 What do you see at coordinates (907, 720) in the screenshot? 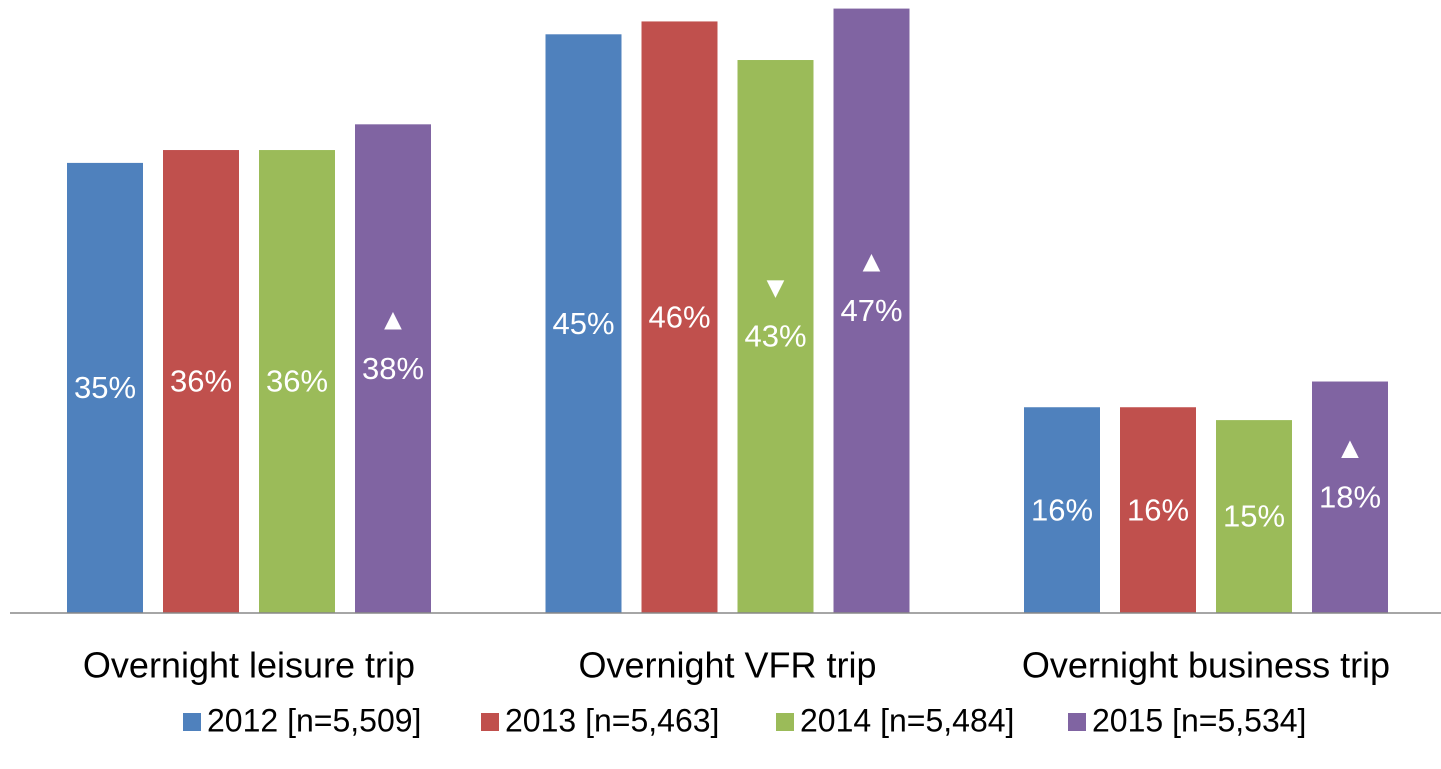
I see `legend-label: 2014 [n=5,484]` at bounding box center [907, 720].